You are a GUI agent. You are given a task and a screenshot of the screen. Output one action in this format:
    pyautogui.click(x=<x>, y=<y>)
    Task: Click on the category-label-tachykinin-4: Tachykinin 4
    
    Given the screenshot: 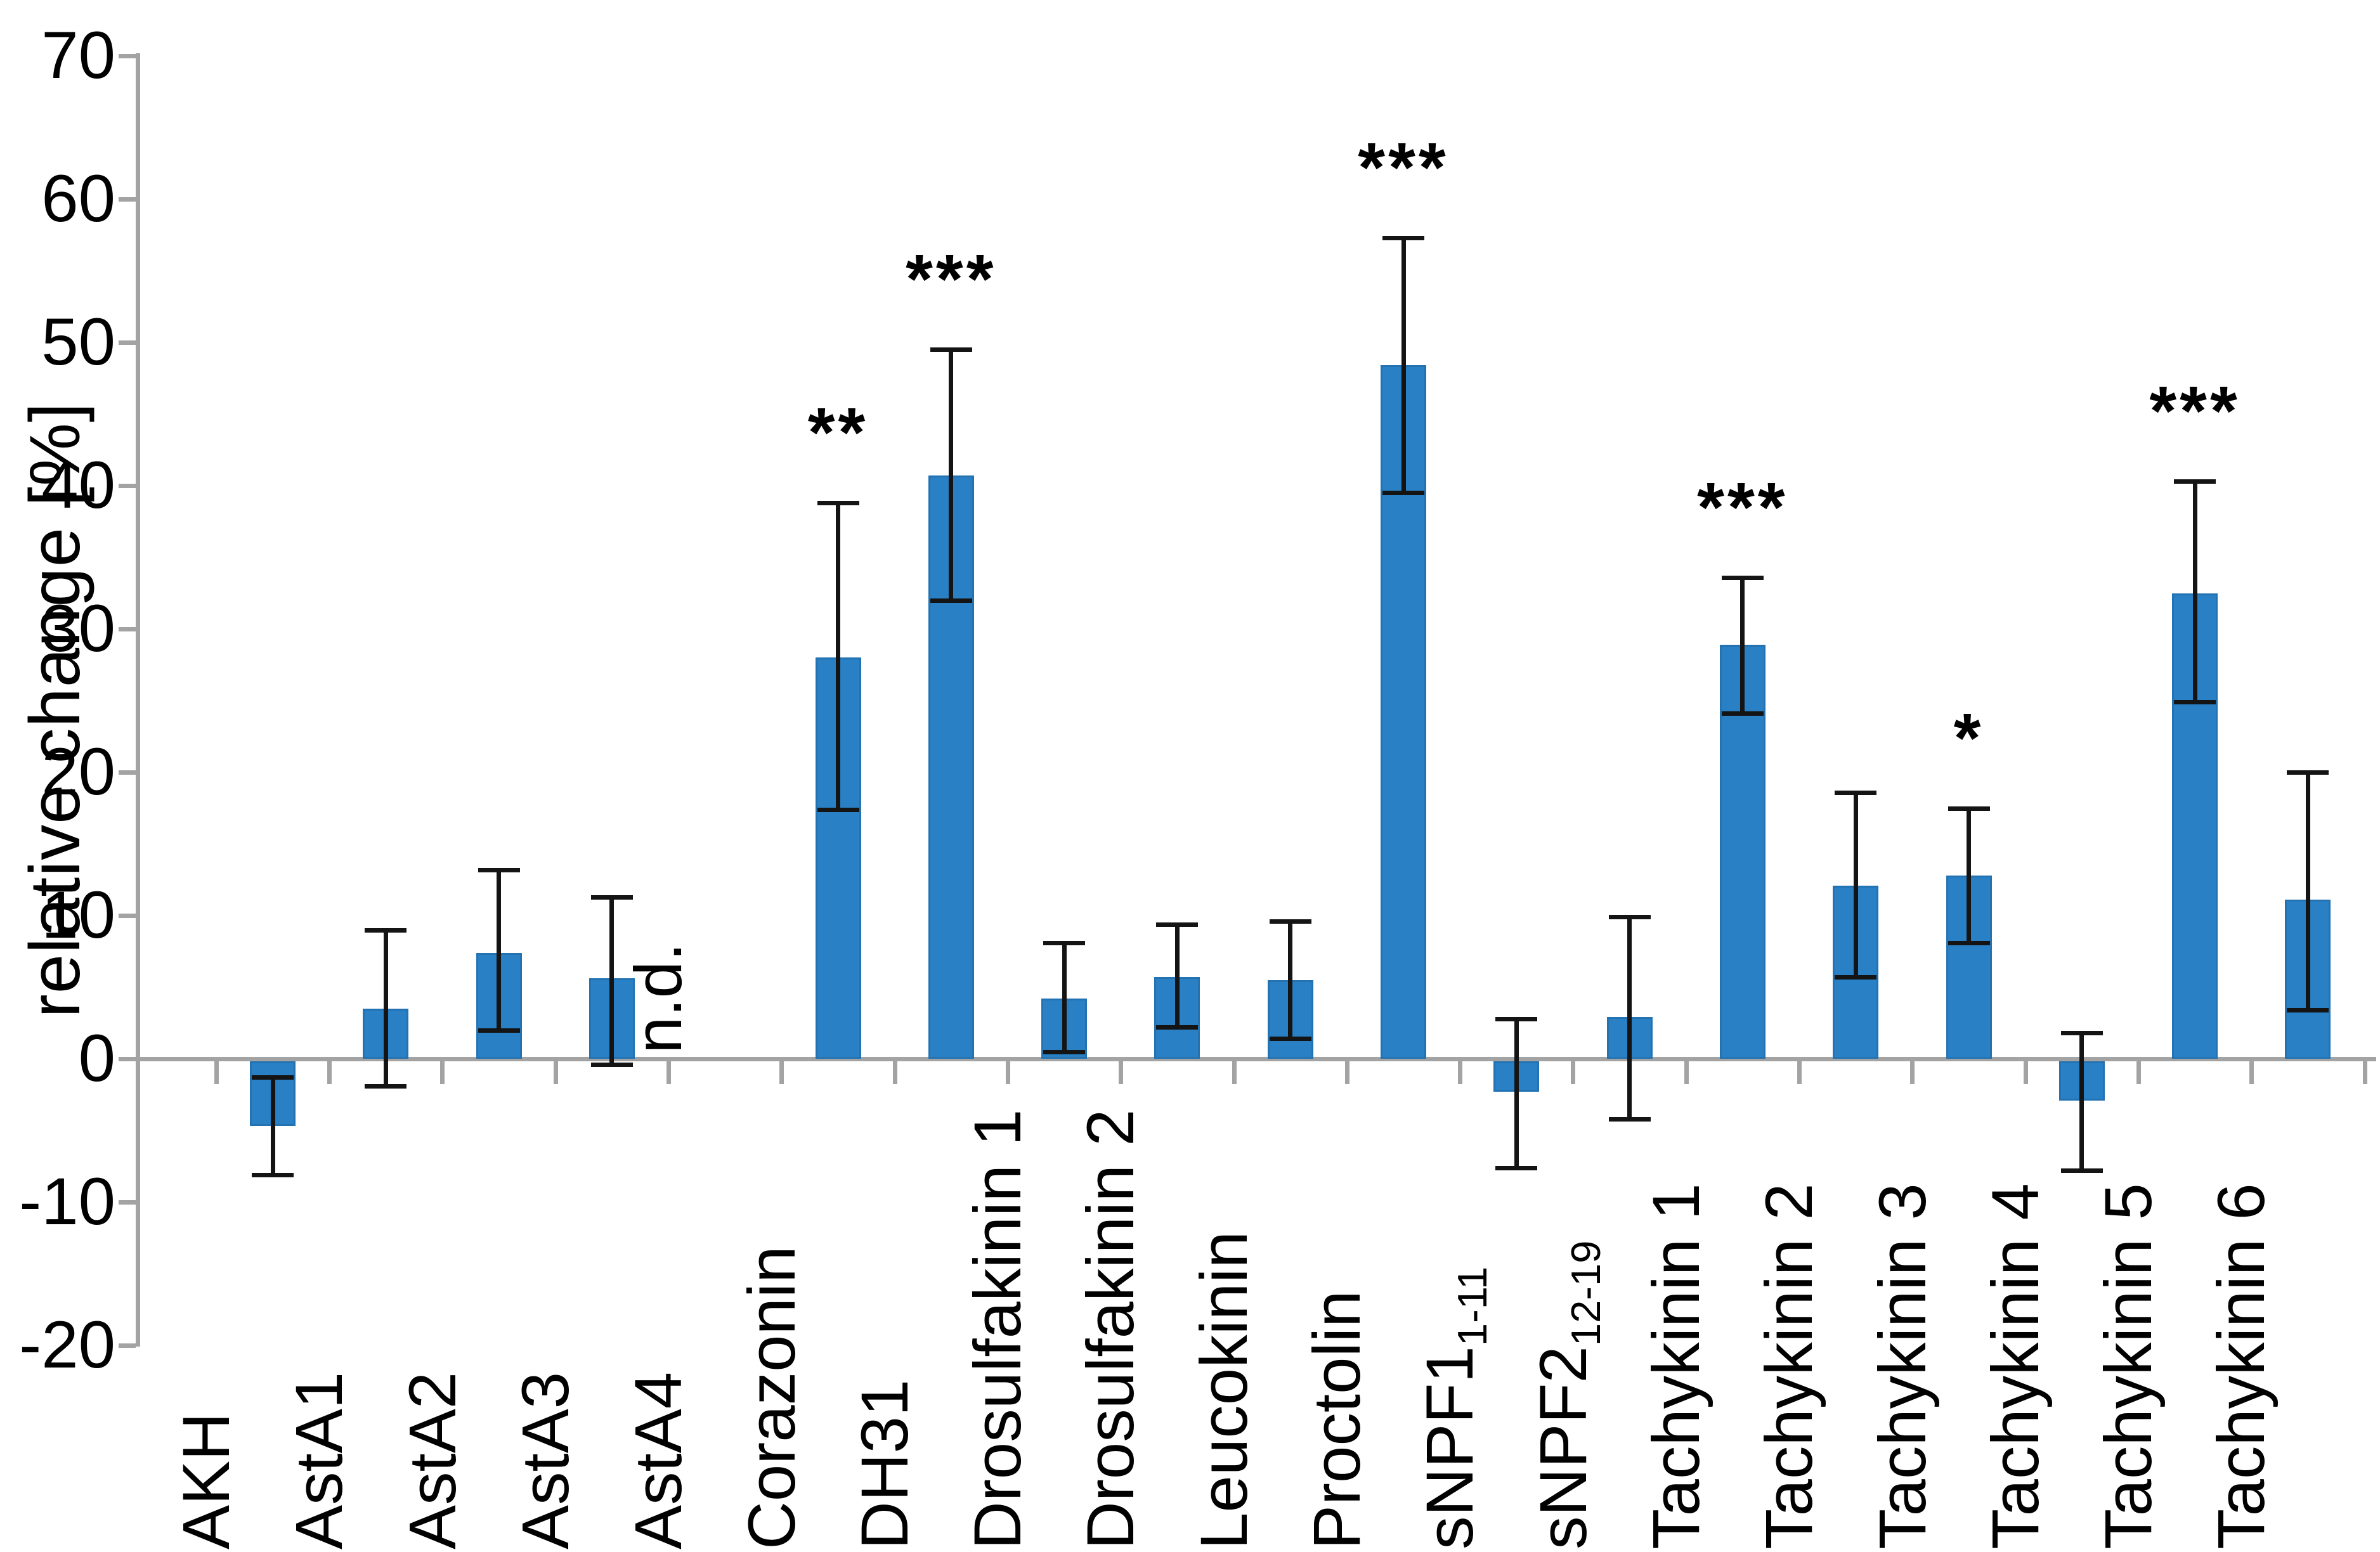 What is the action you would take?
    pyautogui.click(x=2015, y=1366)
    